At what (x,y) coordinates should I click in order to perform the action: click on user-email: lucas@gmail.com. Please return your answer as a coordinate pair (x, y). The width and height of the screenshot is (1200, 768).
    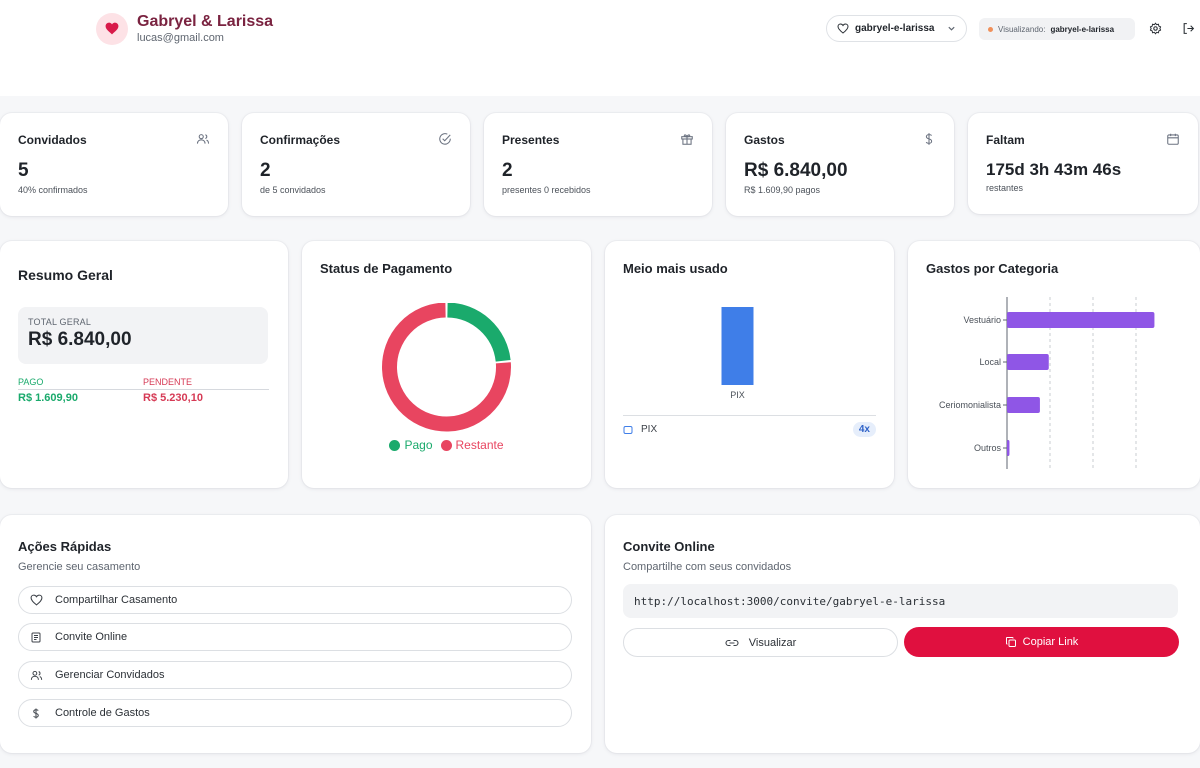
    Looking at the image, I should click on (180, 38).